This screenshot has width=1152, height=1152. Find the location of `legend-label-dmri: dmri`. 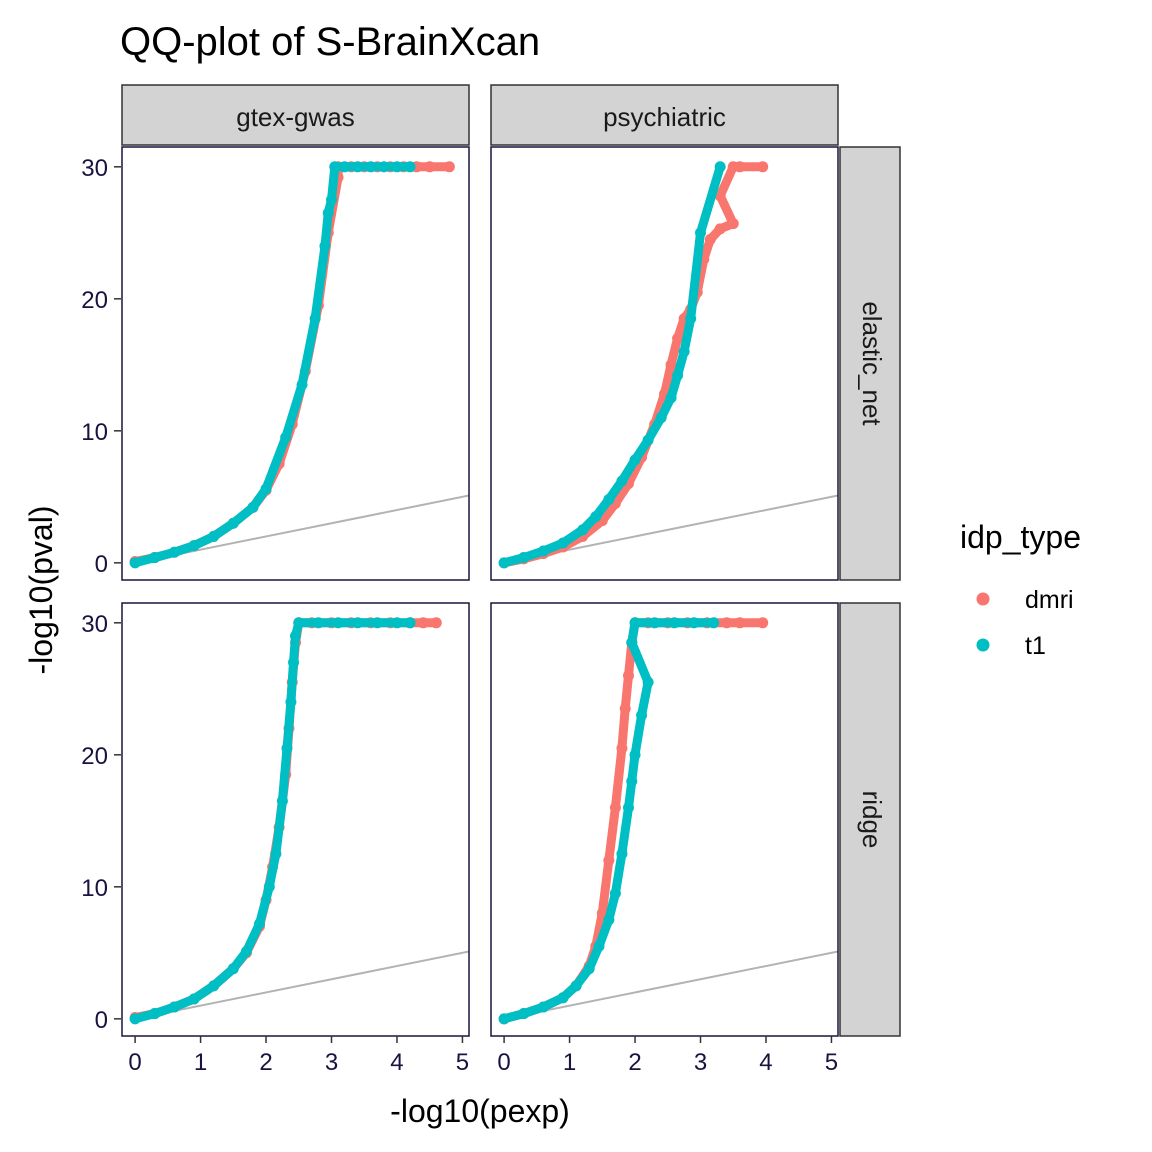

legend-label-dmri: dmri is located at coordinates (1049, 600).